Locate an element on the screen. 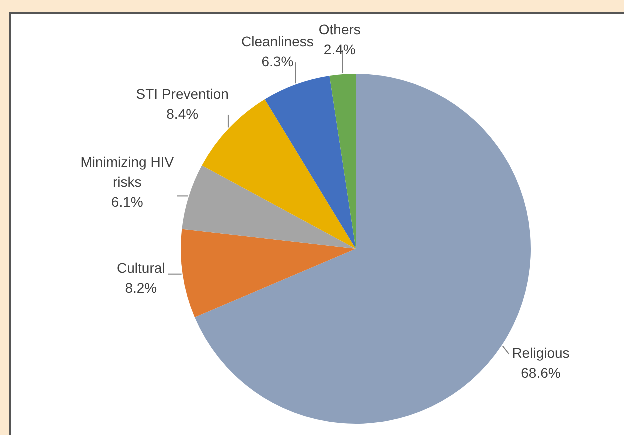  slice-label: Minimizing HIV risks is located at coordinates (127, 172).